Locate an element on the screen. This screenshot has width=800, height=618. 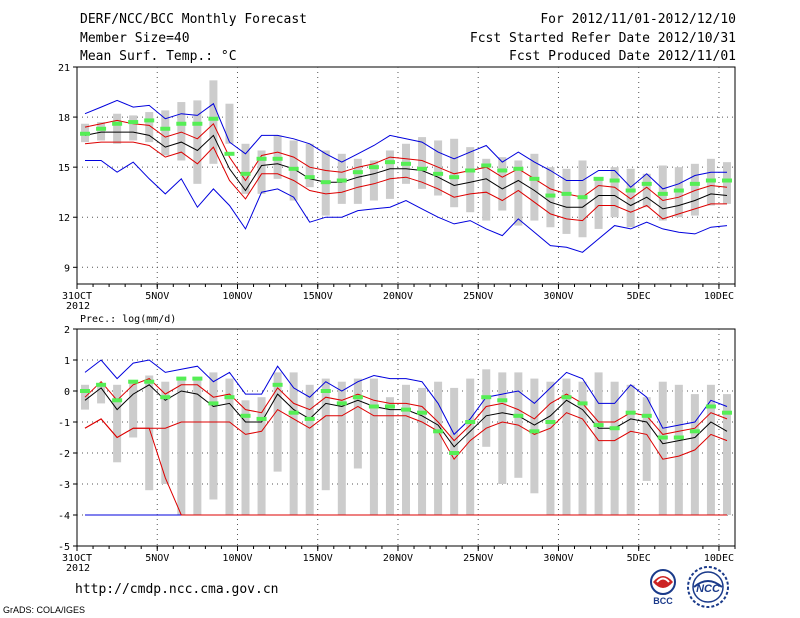
ncc-logo: NCC is located at coordinates (708, 587).